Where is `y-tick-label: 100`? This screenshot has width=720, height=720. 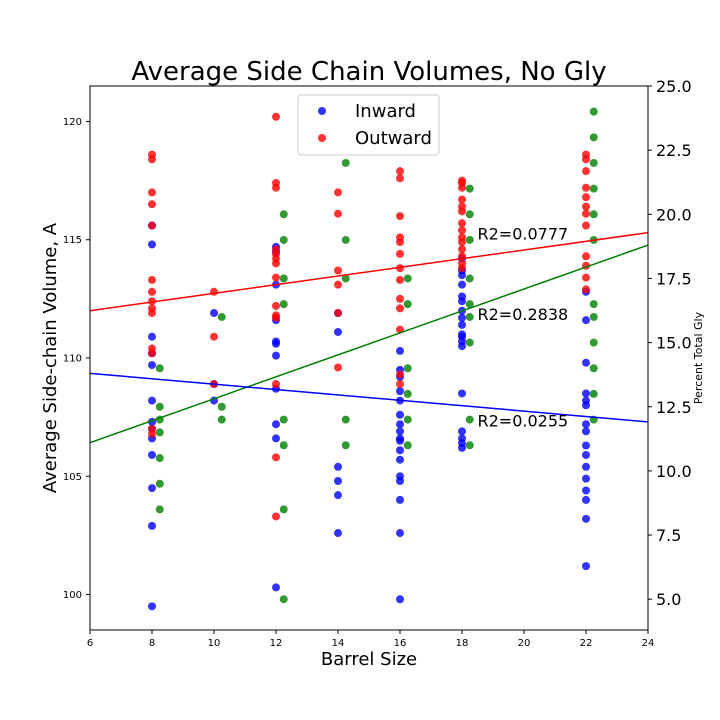
y-tick-label: 100 is located at coordinates (72, 595).